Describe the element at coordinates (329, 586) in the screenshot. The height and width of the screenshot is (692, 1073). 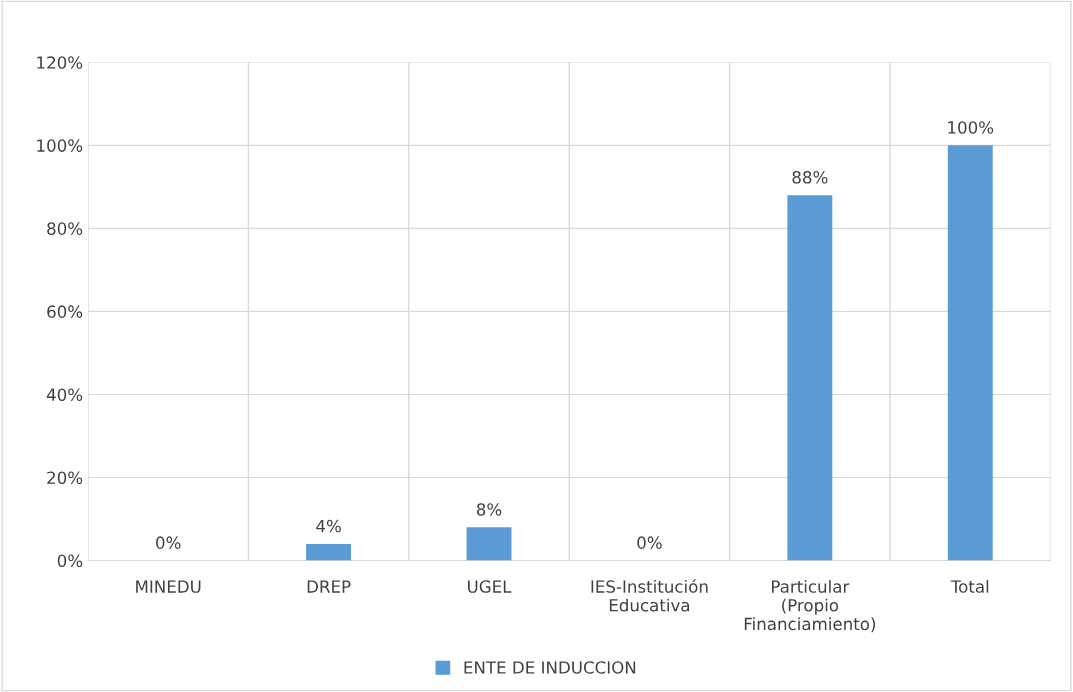
I see `x-tick-label: DREP` at that location.